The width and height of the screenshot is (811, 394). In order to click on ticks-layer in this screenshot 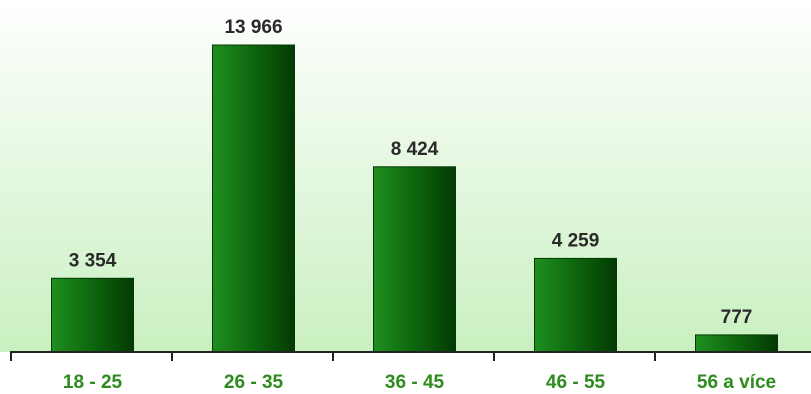, I will do `click(333, 356)`.